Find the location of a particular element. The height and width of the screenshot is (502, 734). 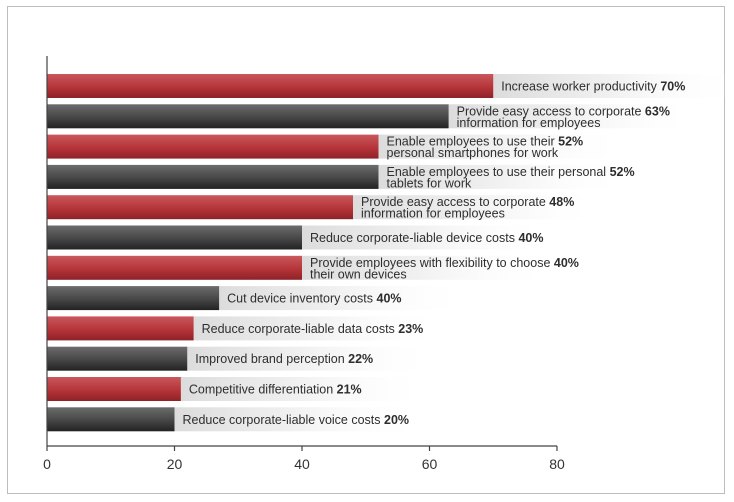

bar-category-label: Enable employees to use their 52% is located at coordinates (485, 142).